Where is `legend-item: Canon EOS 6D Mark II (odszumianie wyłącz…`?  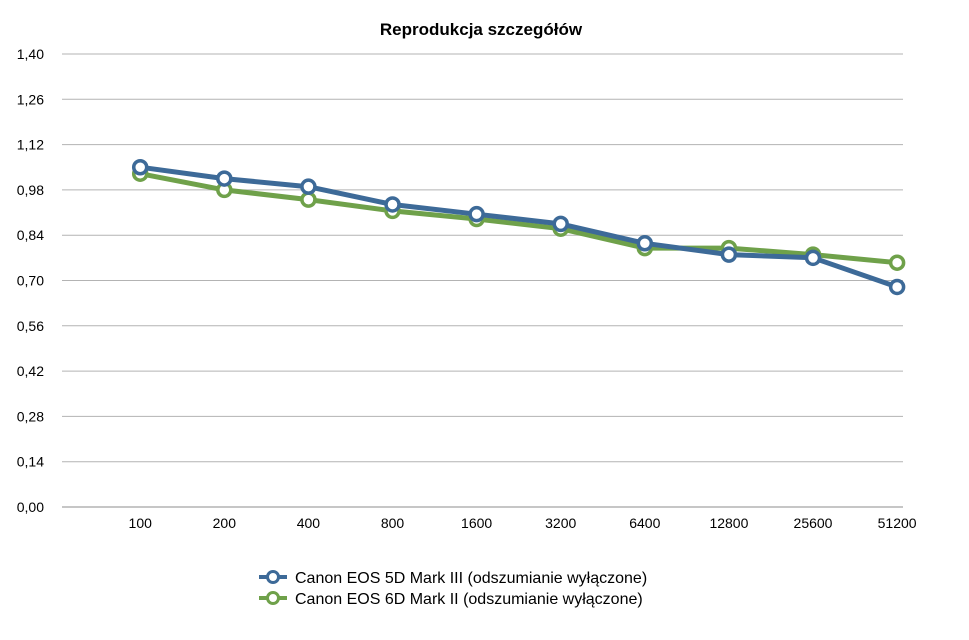
legend-item: Canon EOS 6D Mark II (odszumianie wyłącz… is located at coordinates (451, 599).